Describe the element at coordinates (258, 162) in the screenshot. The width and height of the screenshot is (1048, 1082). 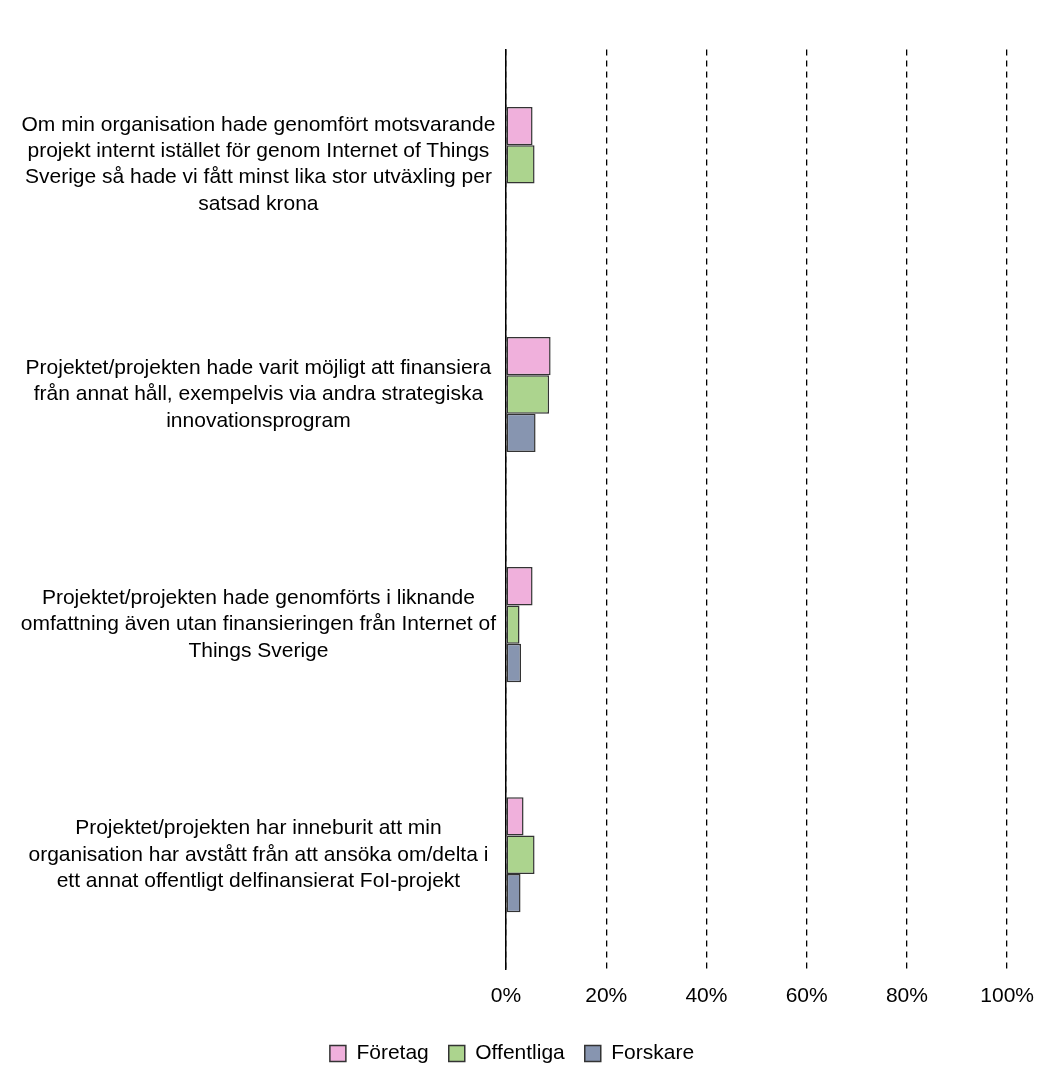
I see `y-tick-label: Om min organisation hade genomfört motsvarande projekt internt istället för genom Internet of Things Sverige så hade vi fått minst lika stor utväxling per satsad krona` at that location.